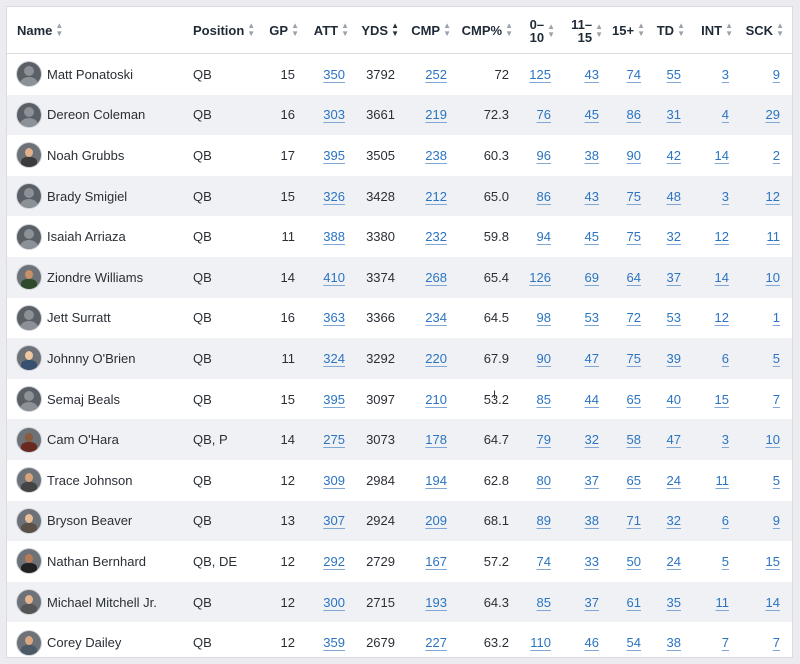  I want to click on col-header-cmp-pct: CMP% ▲ ▼, so click(486, 30).